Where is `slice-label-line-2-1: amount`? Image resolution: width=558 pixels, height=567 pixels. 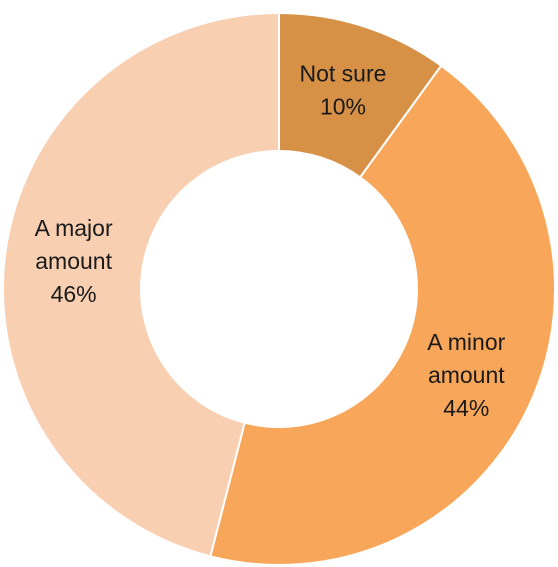
slice-label-line-2-1: amount is located at coordinates (73, 261).